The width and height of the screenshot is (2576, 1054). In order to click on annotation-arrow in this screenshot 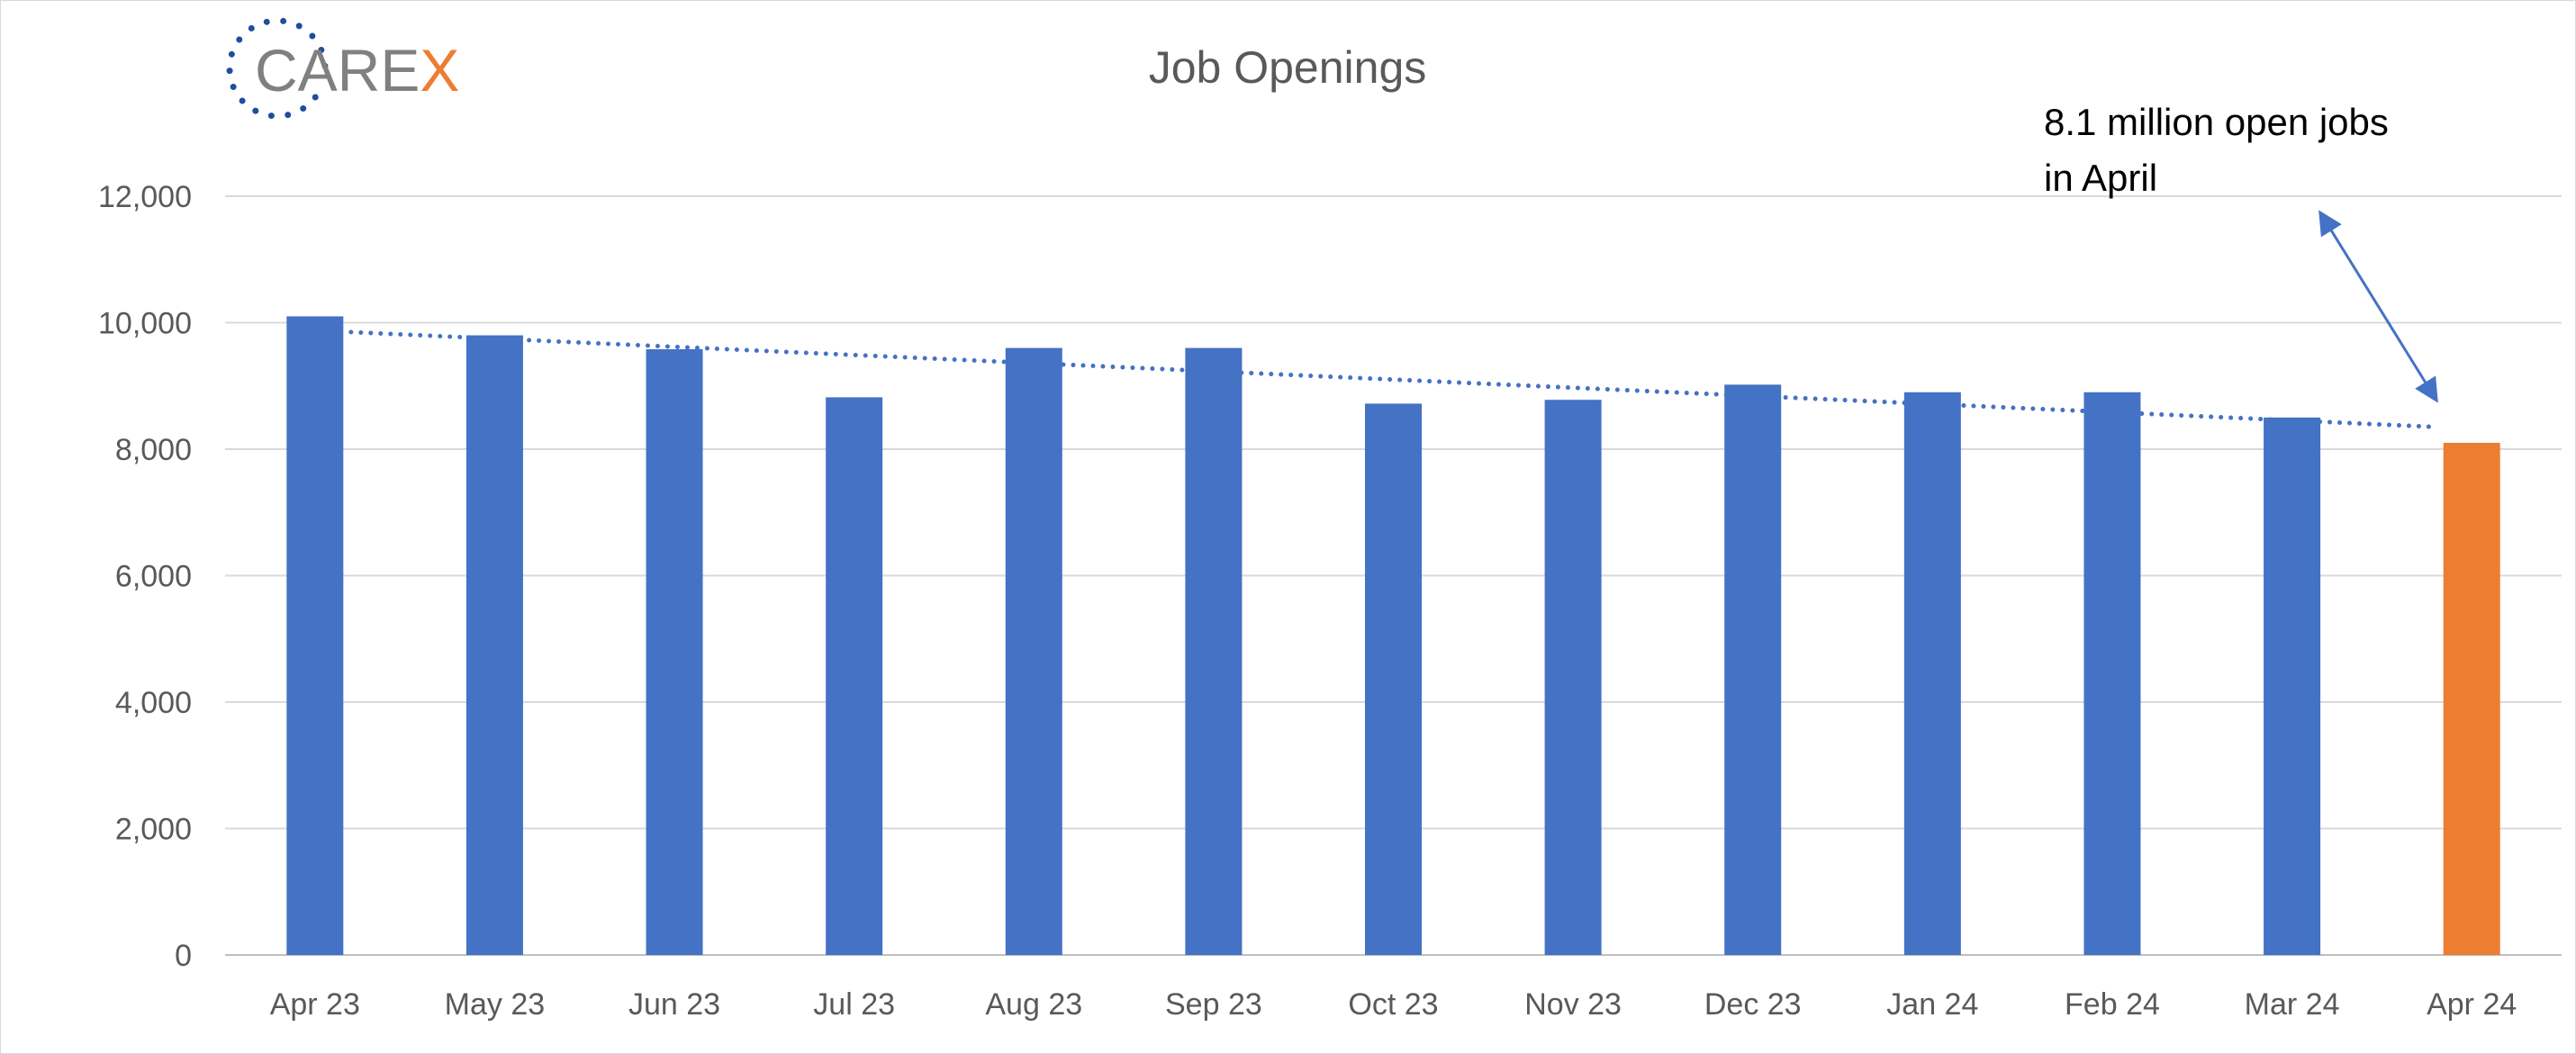, I will do `click(2378, 306)`.